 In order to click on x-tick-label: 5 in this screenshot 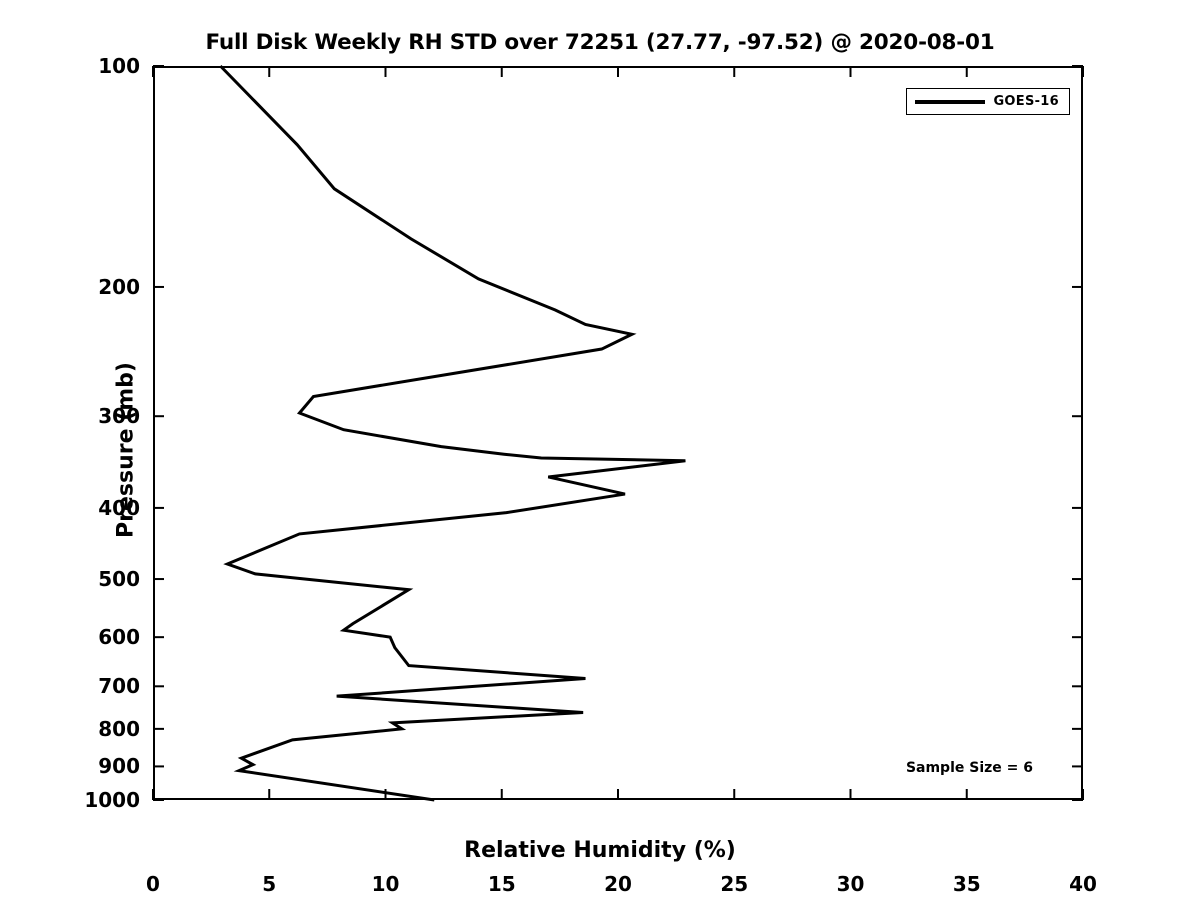, I will do `click(269, 884)`.